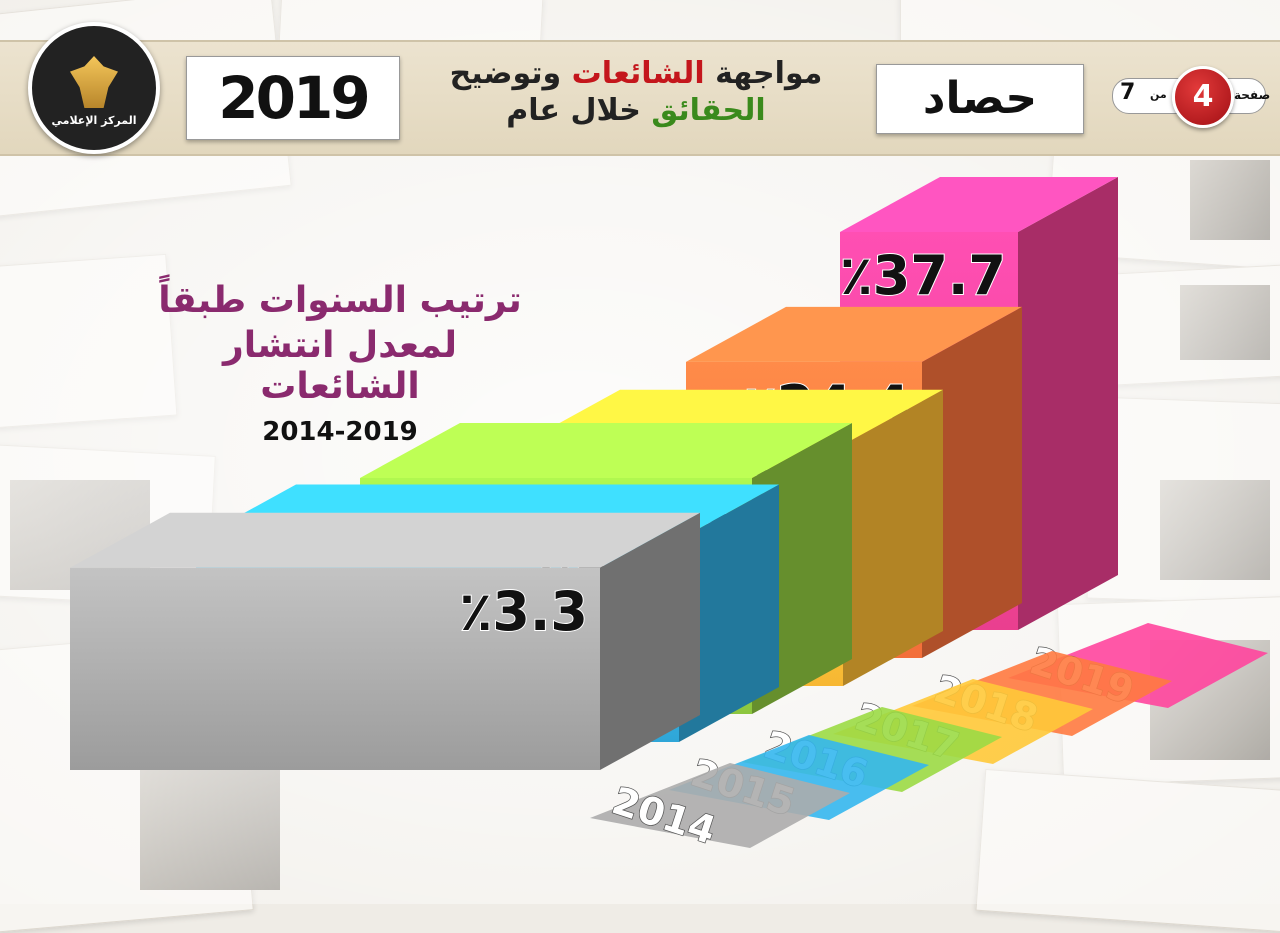 The image size is (1280, 933). I want to click on subtitle-line2: لمعدل انتشار الشائعات, so click(340, 366).